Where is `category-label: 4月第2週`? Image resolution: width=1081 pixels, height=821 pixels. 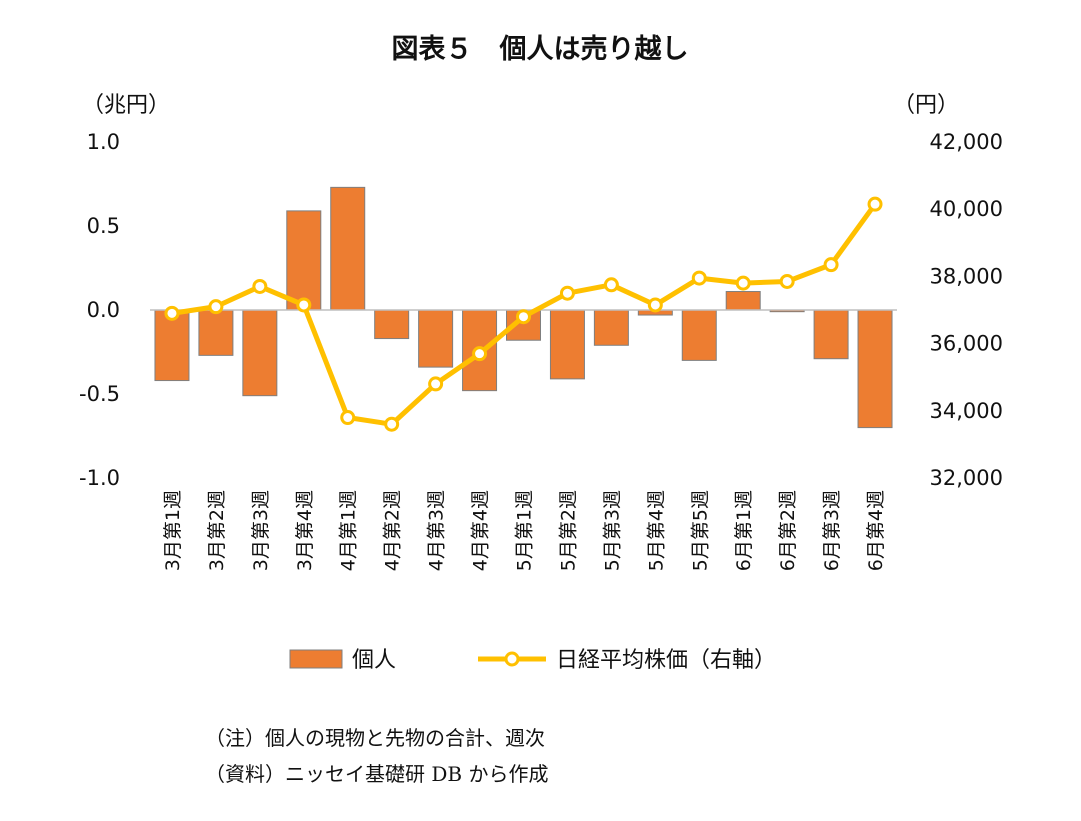 category-label: 4月第2週 is located at coordinates (393, 530).